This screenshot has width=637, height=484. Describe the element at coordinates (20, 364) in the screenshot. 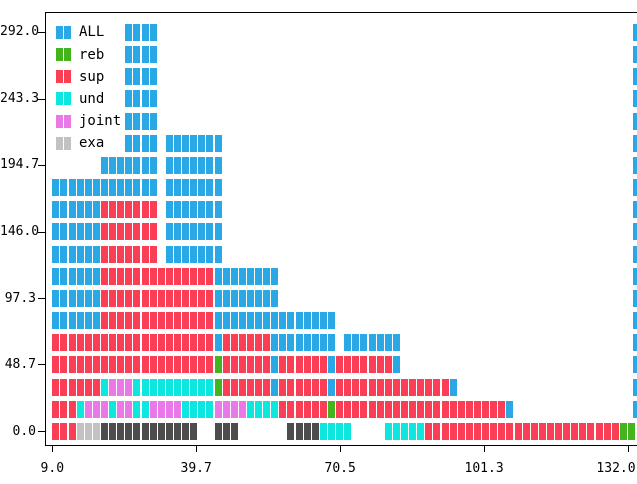

I see `y-tick-label: 48.7` at that location.